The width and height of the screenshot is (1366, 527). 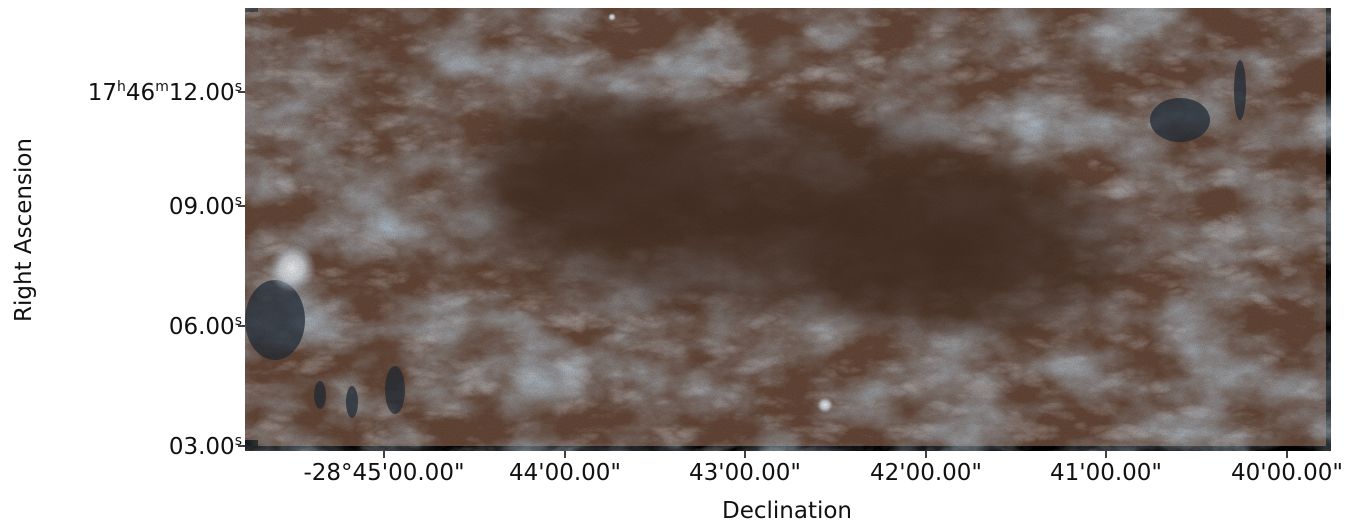 I want to click on x-ticks, so click(x=835, y=454).